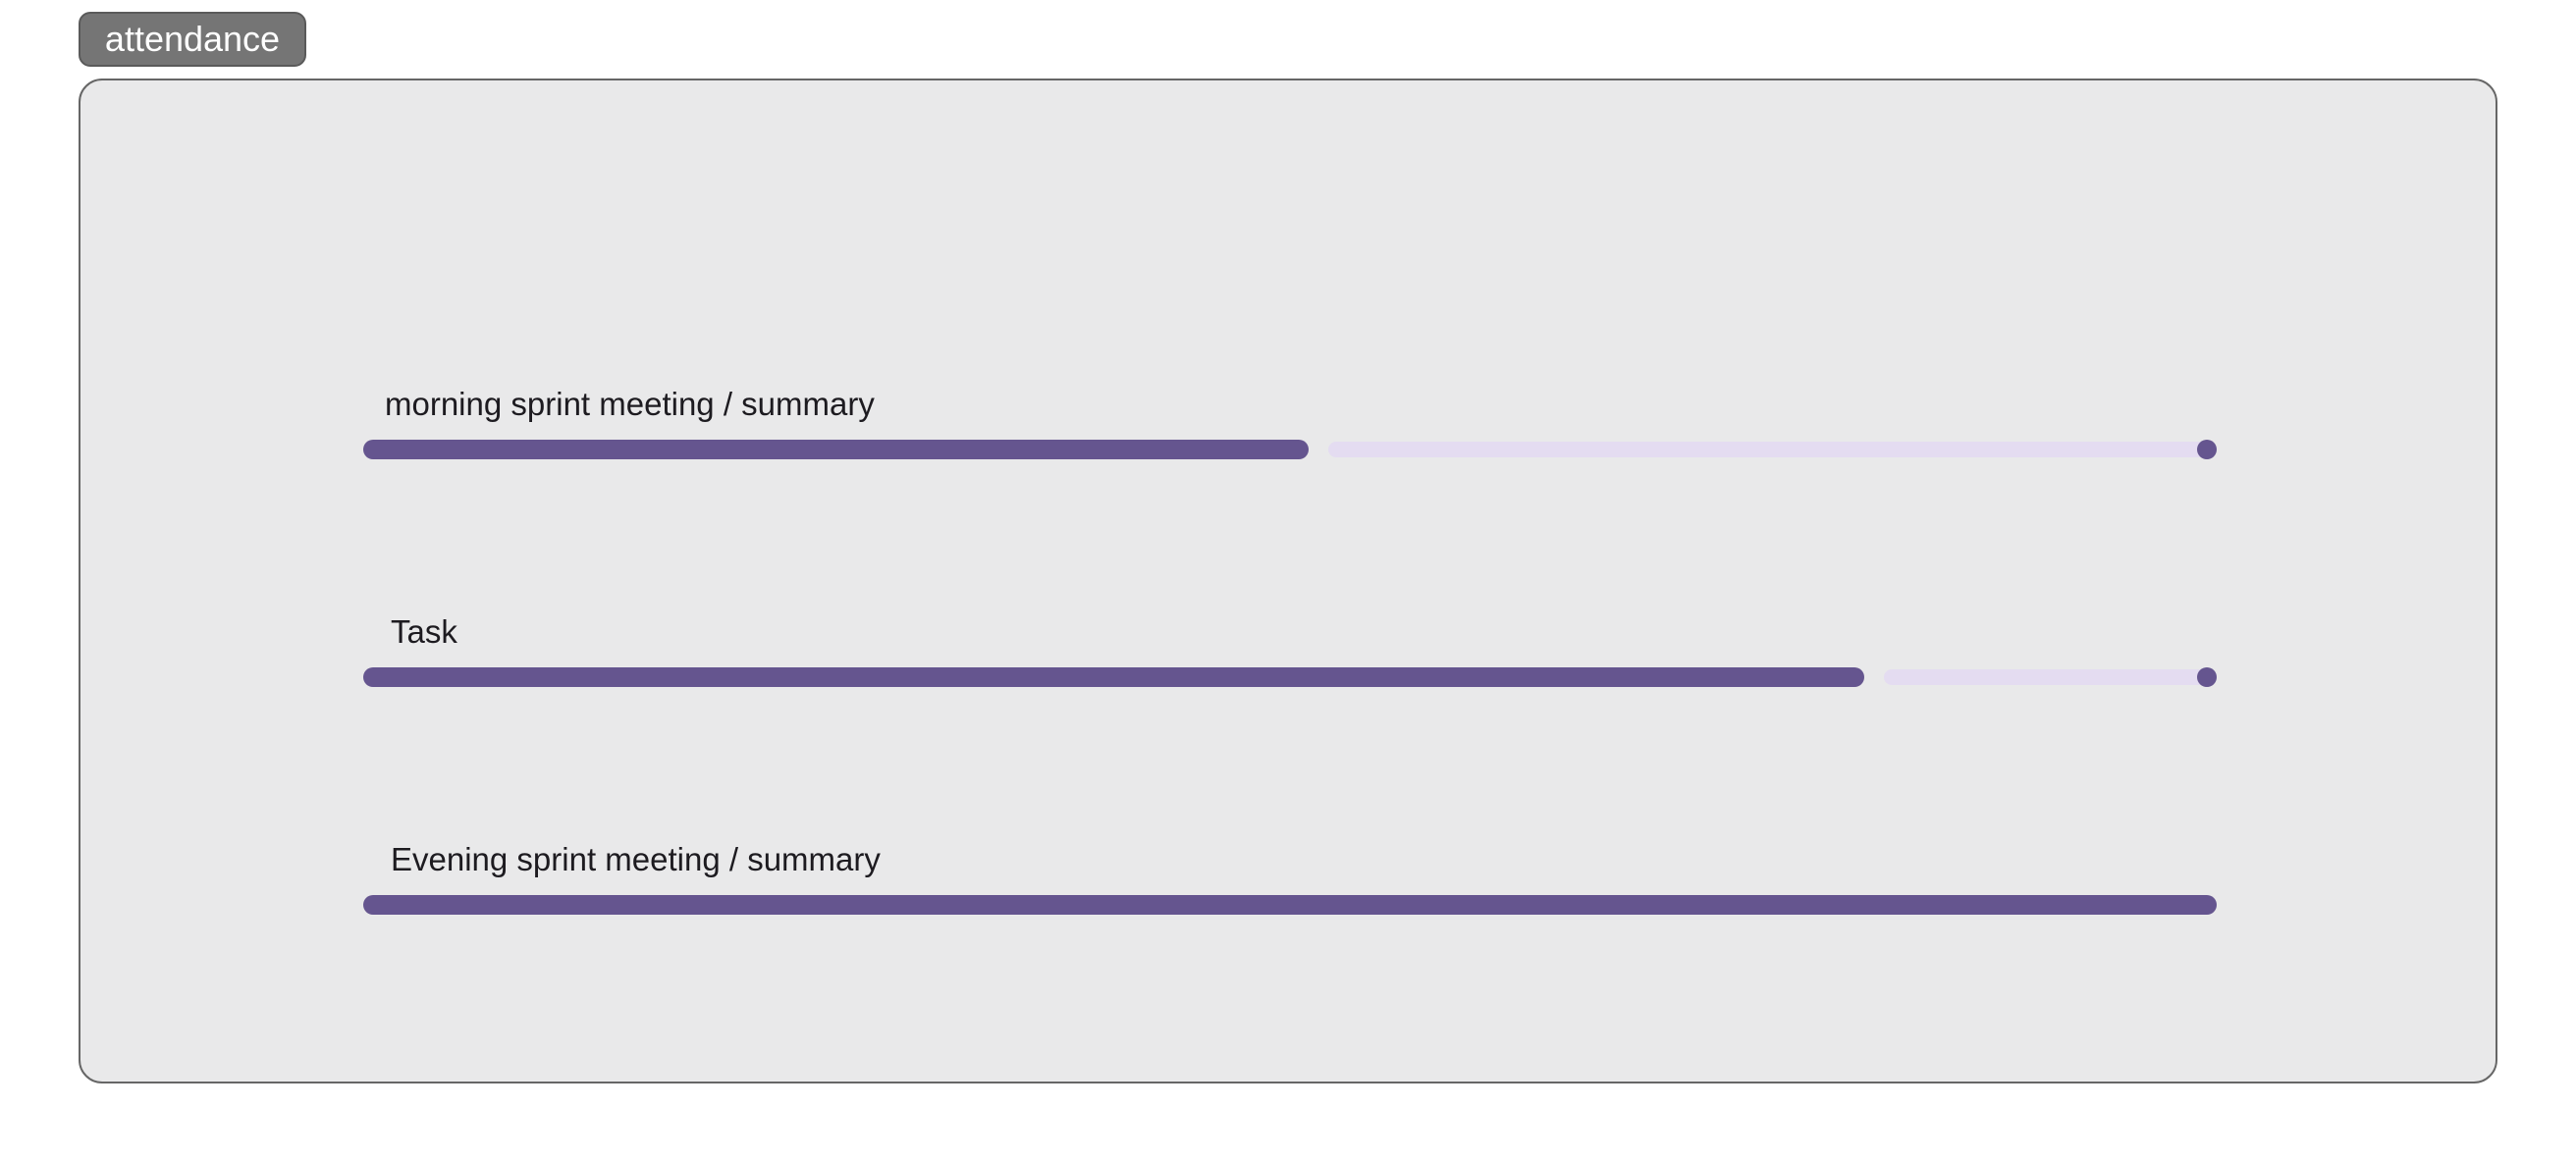 This screenshot has height=1162, width=2576. What do you see at coordinates (1290, 661) in the screenshot?
I see `progress-row-task: Task` at bounding box center [1290, 661].